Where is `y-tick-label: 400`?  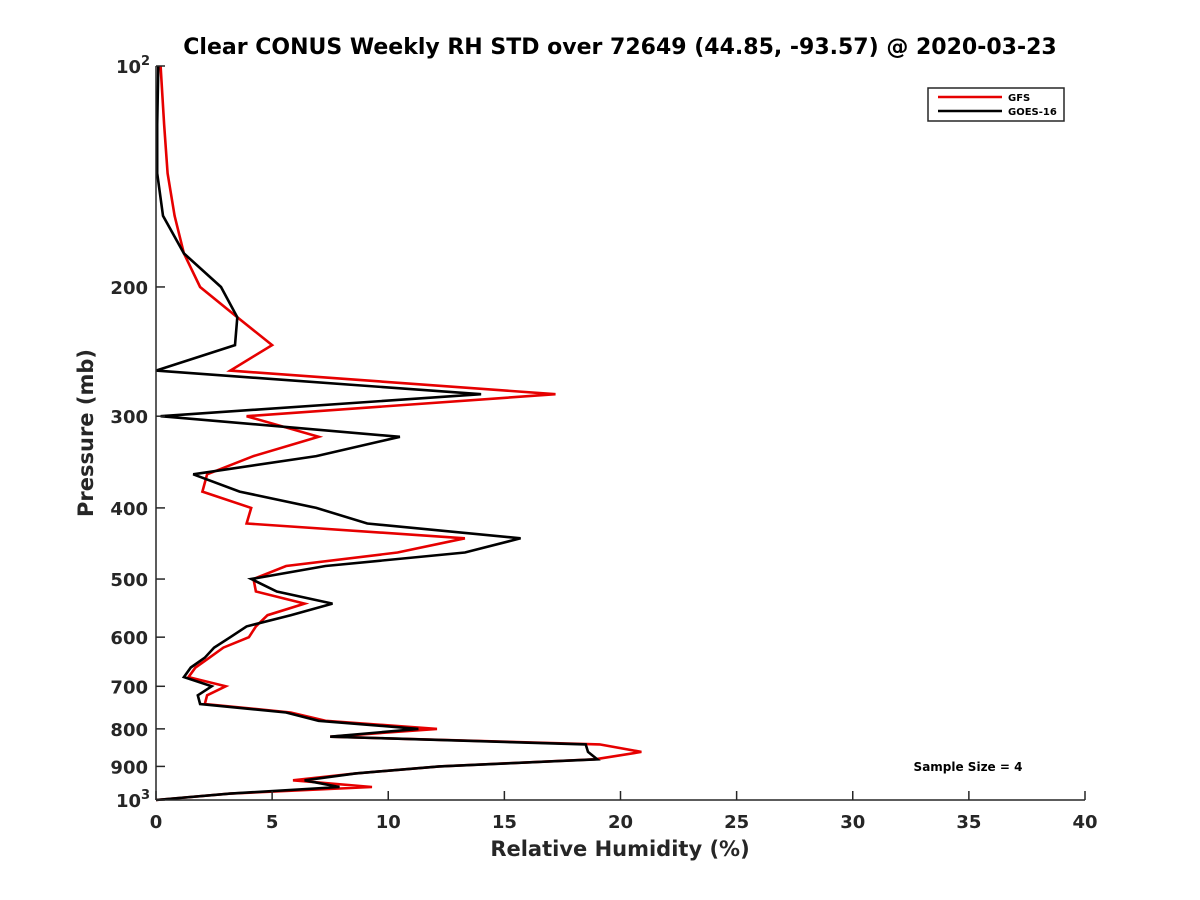 y-tick-label: 400 is located at coordinates (129, 509).